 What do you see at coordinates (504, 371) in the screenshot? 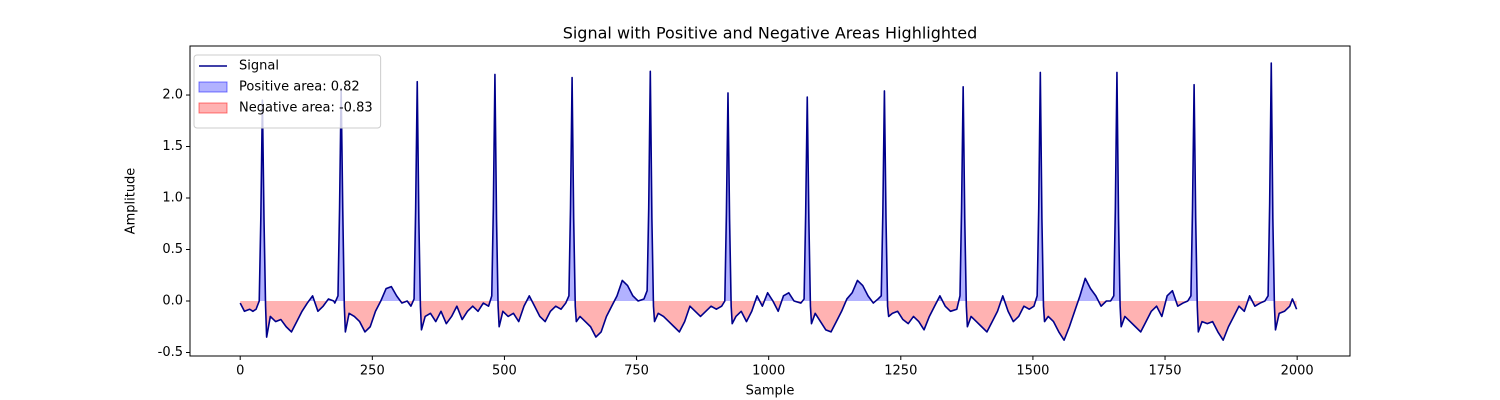
I see `x-tick-label: 500` at bounding box center [504, 371].